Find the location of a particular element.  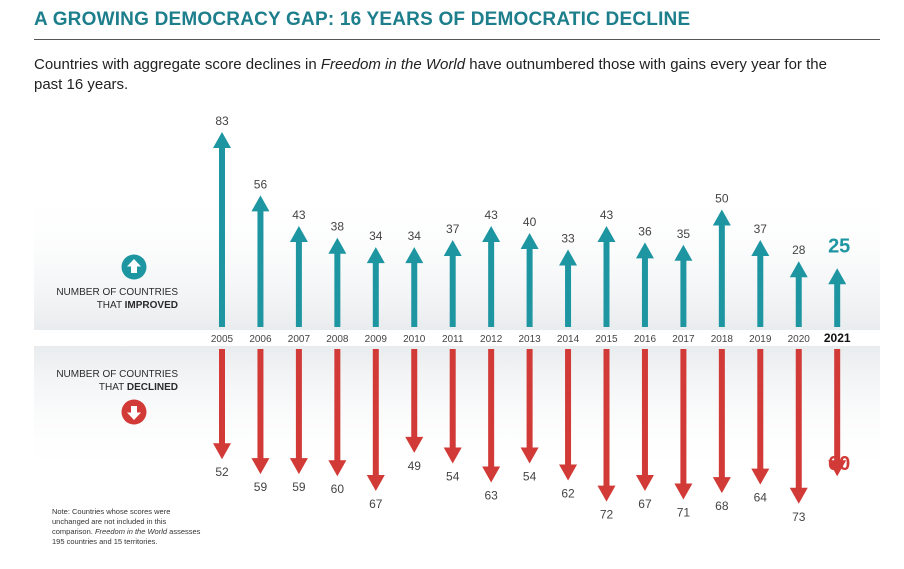

year-label-2018: 2018 is located at coordinates (722, 339).